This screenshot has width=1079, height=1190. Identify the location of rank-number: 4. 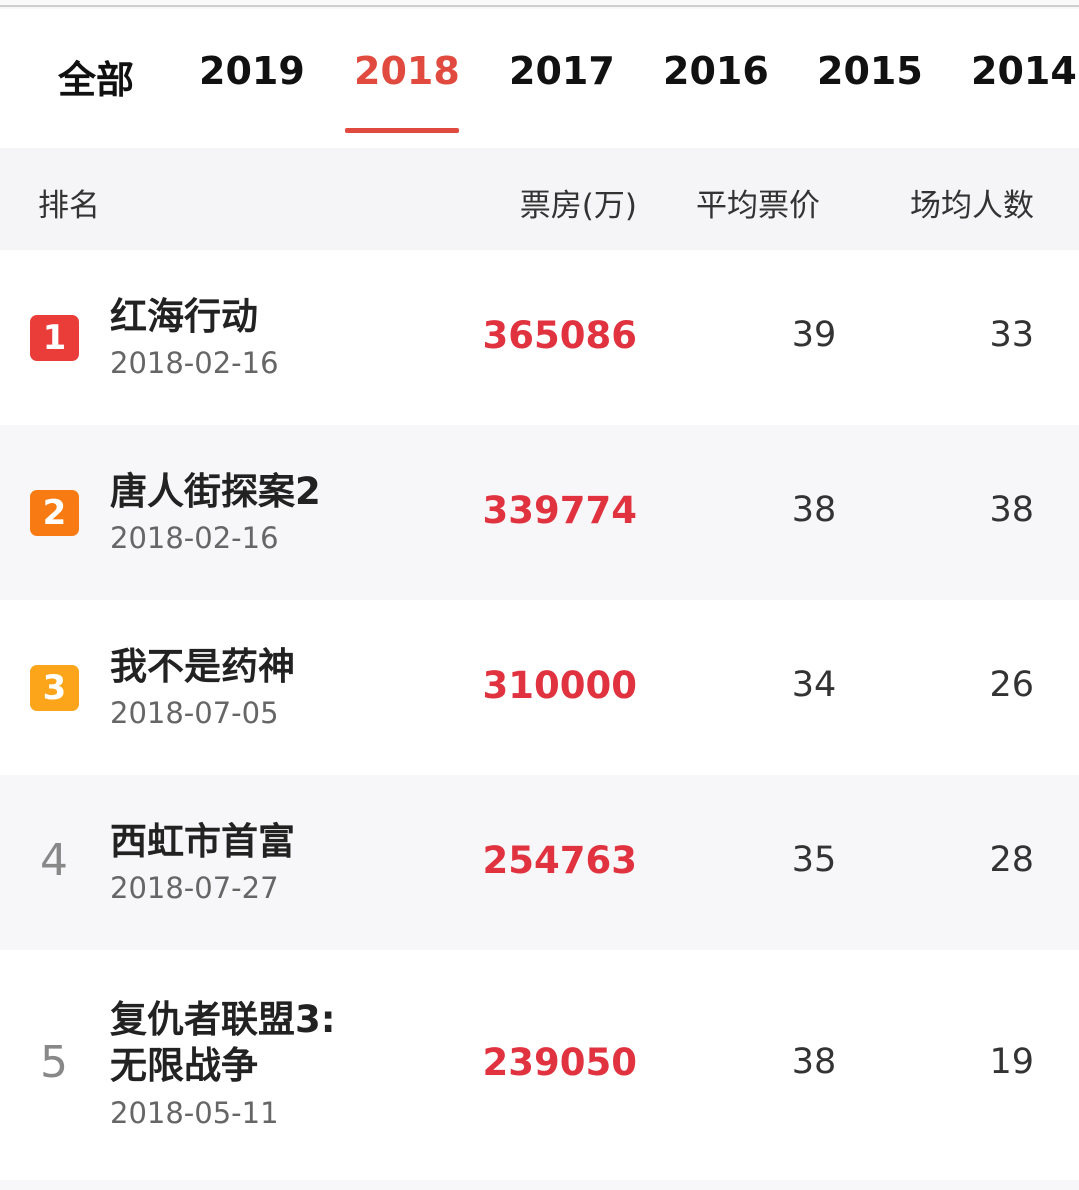
(54, 860).